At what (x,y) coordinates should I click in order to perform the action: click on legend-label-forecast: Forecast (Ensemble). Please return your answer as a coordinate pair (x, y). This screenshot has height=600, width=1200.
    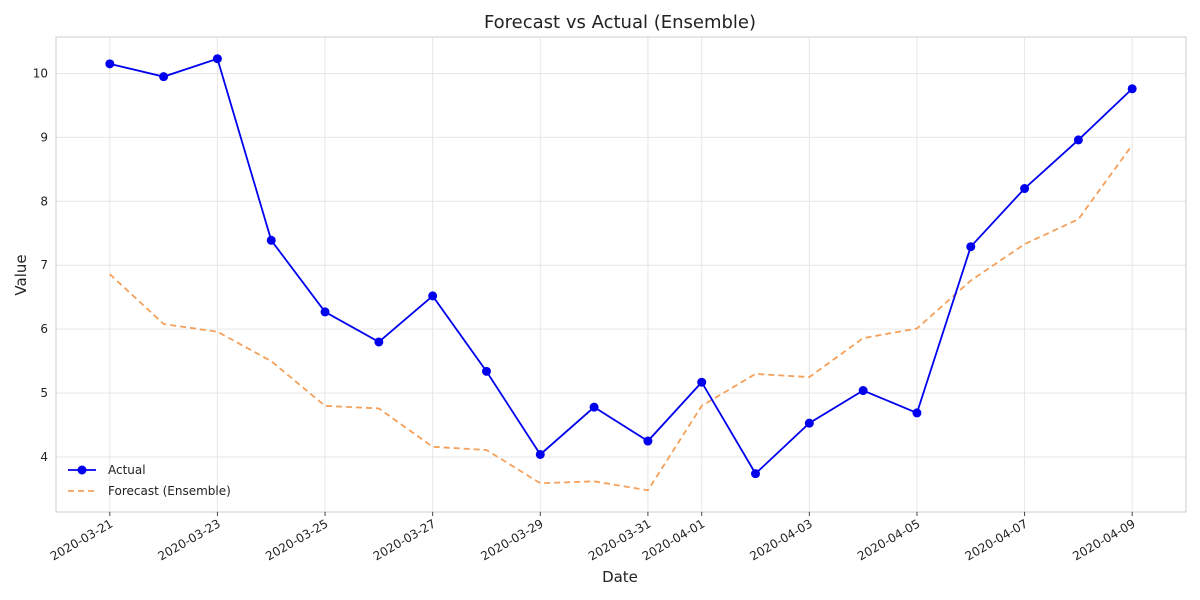
    Looking at the image, I should click on (169, 491).